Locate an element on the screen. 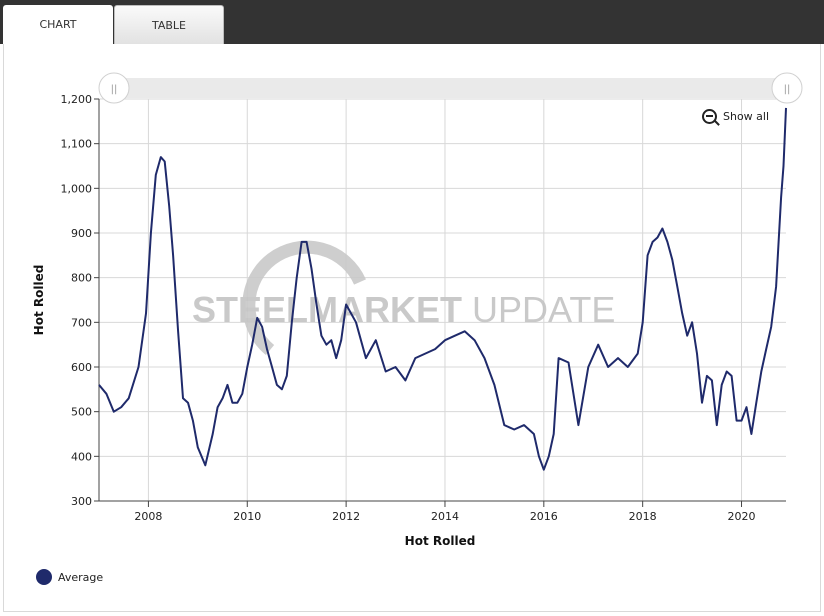 The image size is (824, 616). x-tick-label: 2014 is located at coordinates (445, 516).